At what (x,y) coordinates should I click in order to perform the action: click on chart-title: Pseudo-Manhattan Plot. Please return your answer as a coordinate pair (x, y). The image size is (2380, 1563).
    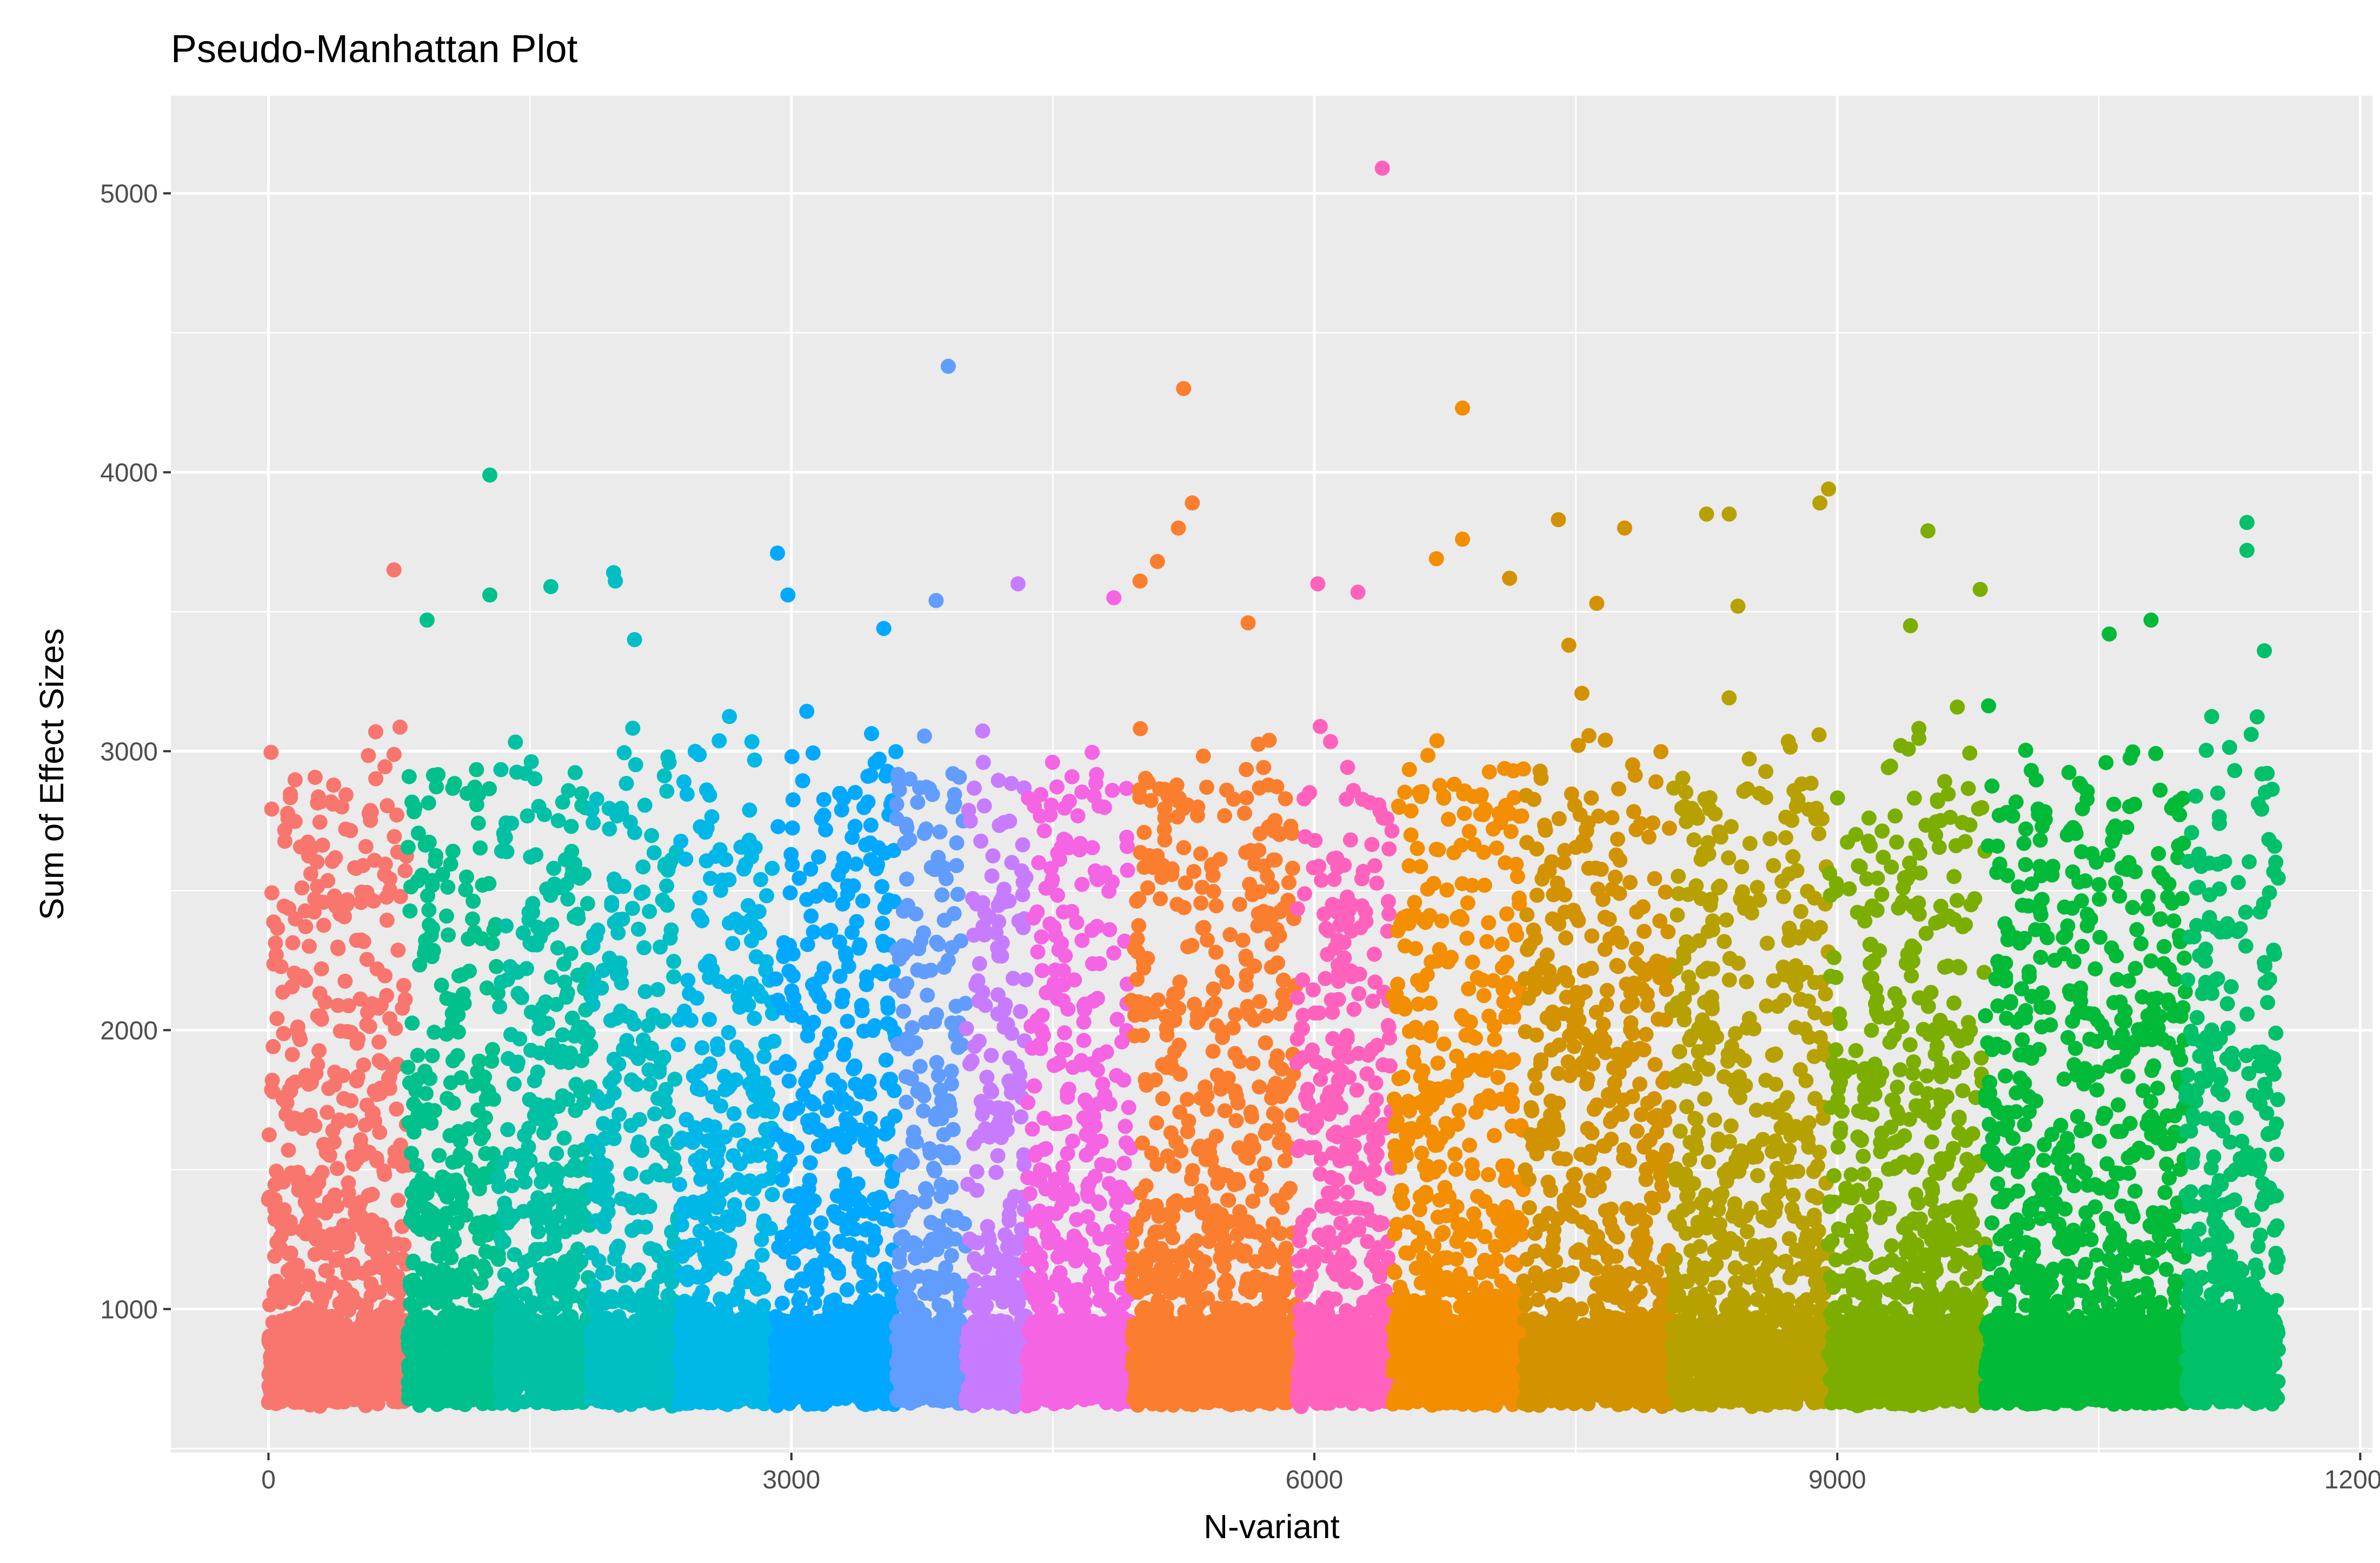
    Looking at the image, I should click on (374, 49).